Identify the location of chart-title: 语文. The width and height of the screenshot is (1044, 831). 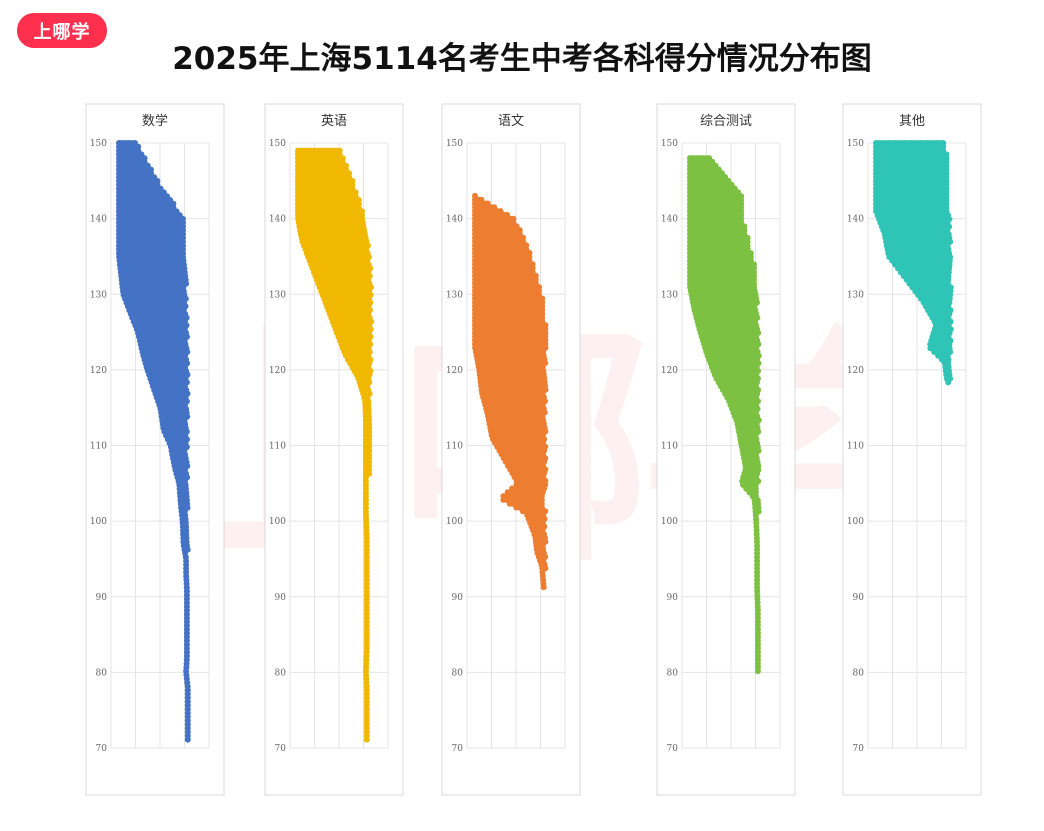
(511, 121).